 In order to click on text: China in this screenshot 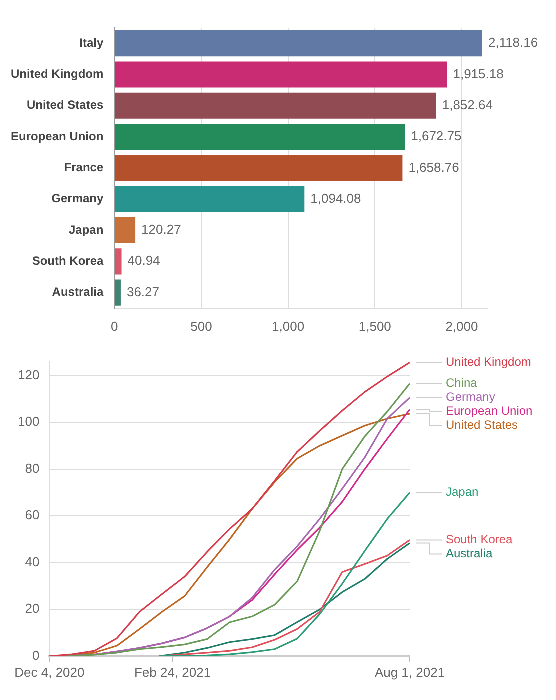, I will do `click(462, 383)`.